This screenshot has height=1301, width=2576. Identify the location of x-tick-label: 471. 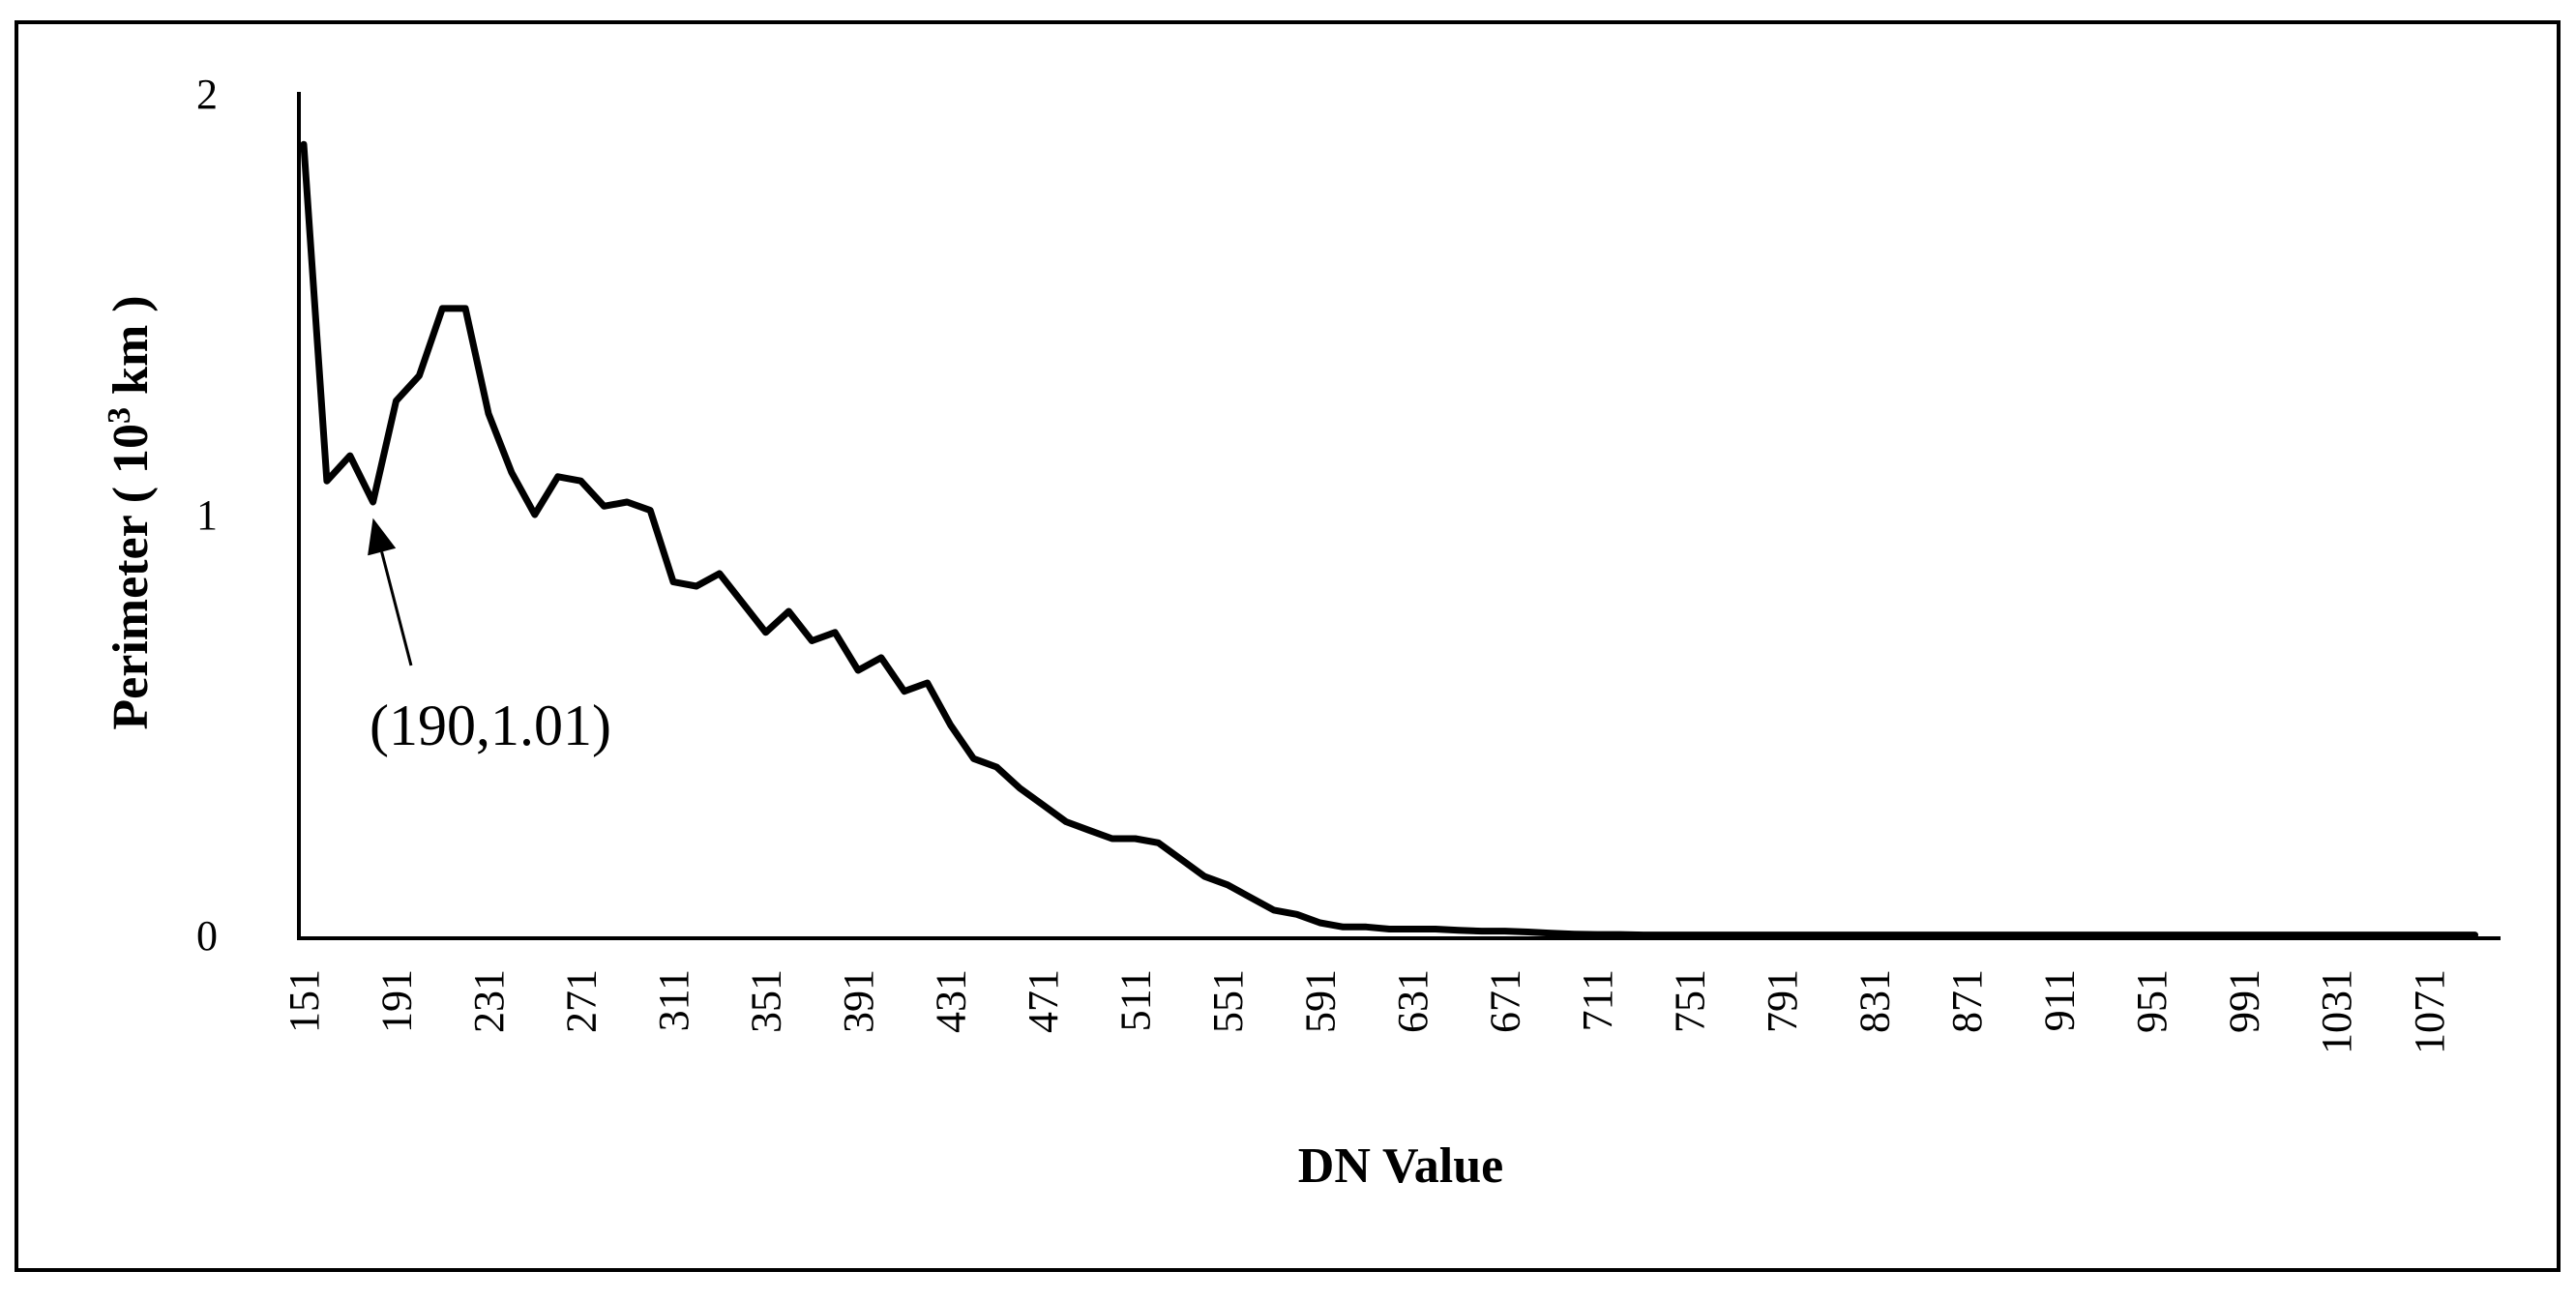
(1043, 1001).